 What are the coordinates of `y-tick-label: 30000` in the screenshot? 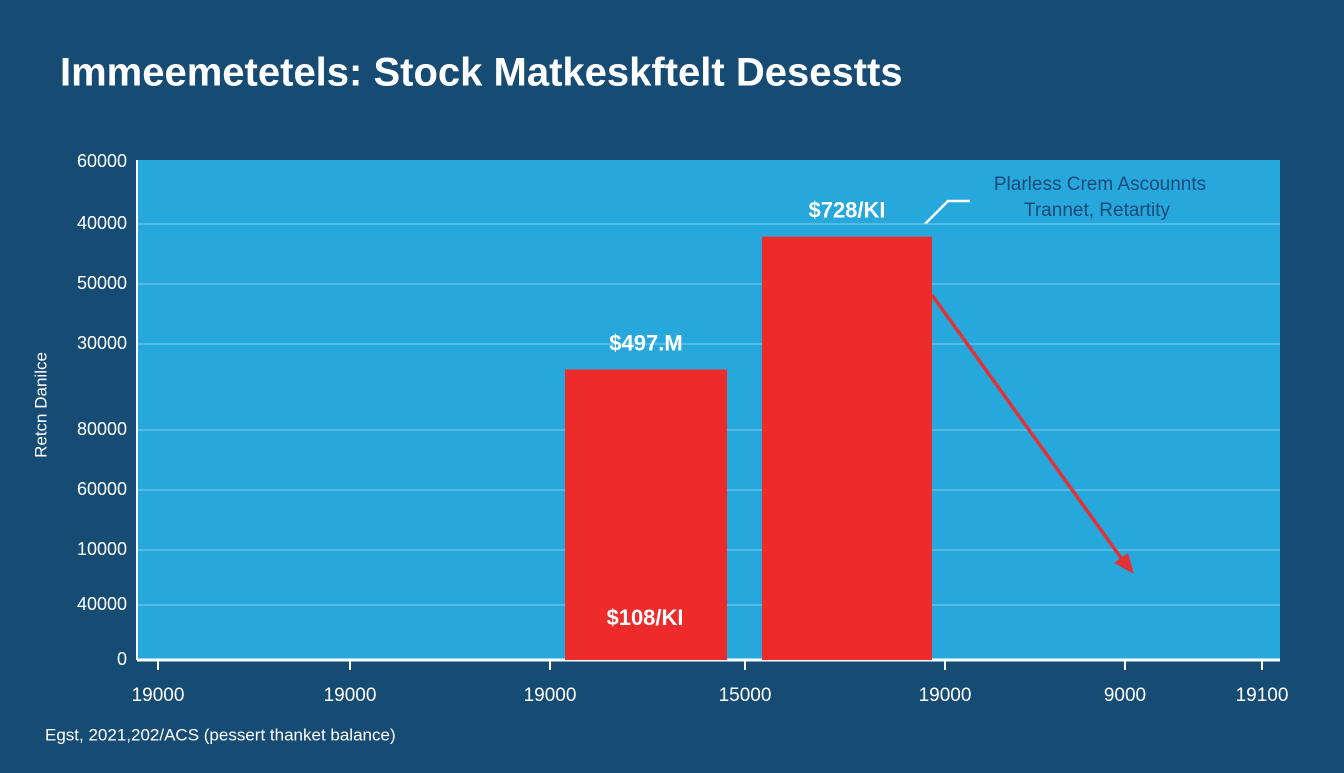 It's located at (102, 343).